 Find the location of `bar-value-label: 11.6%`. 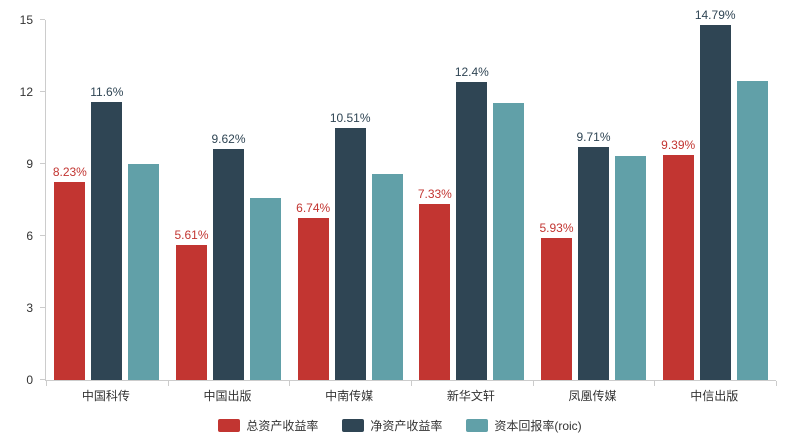

bar-value-label: 11.6% is located at coordinates (107, 91).